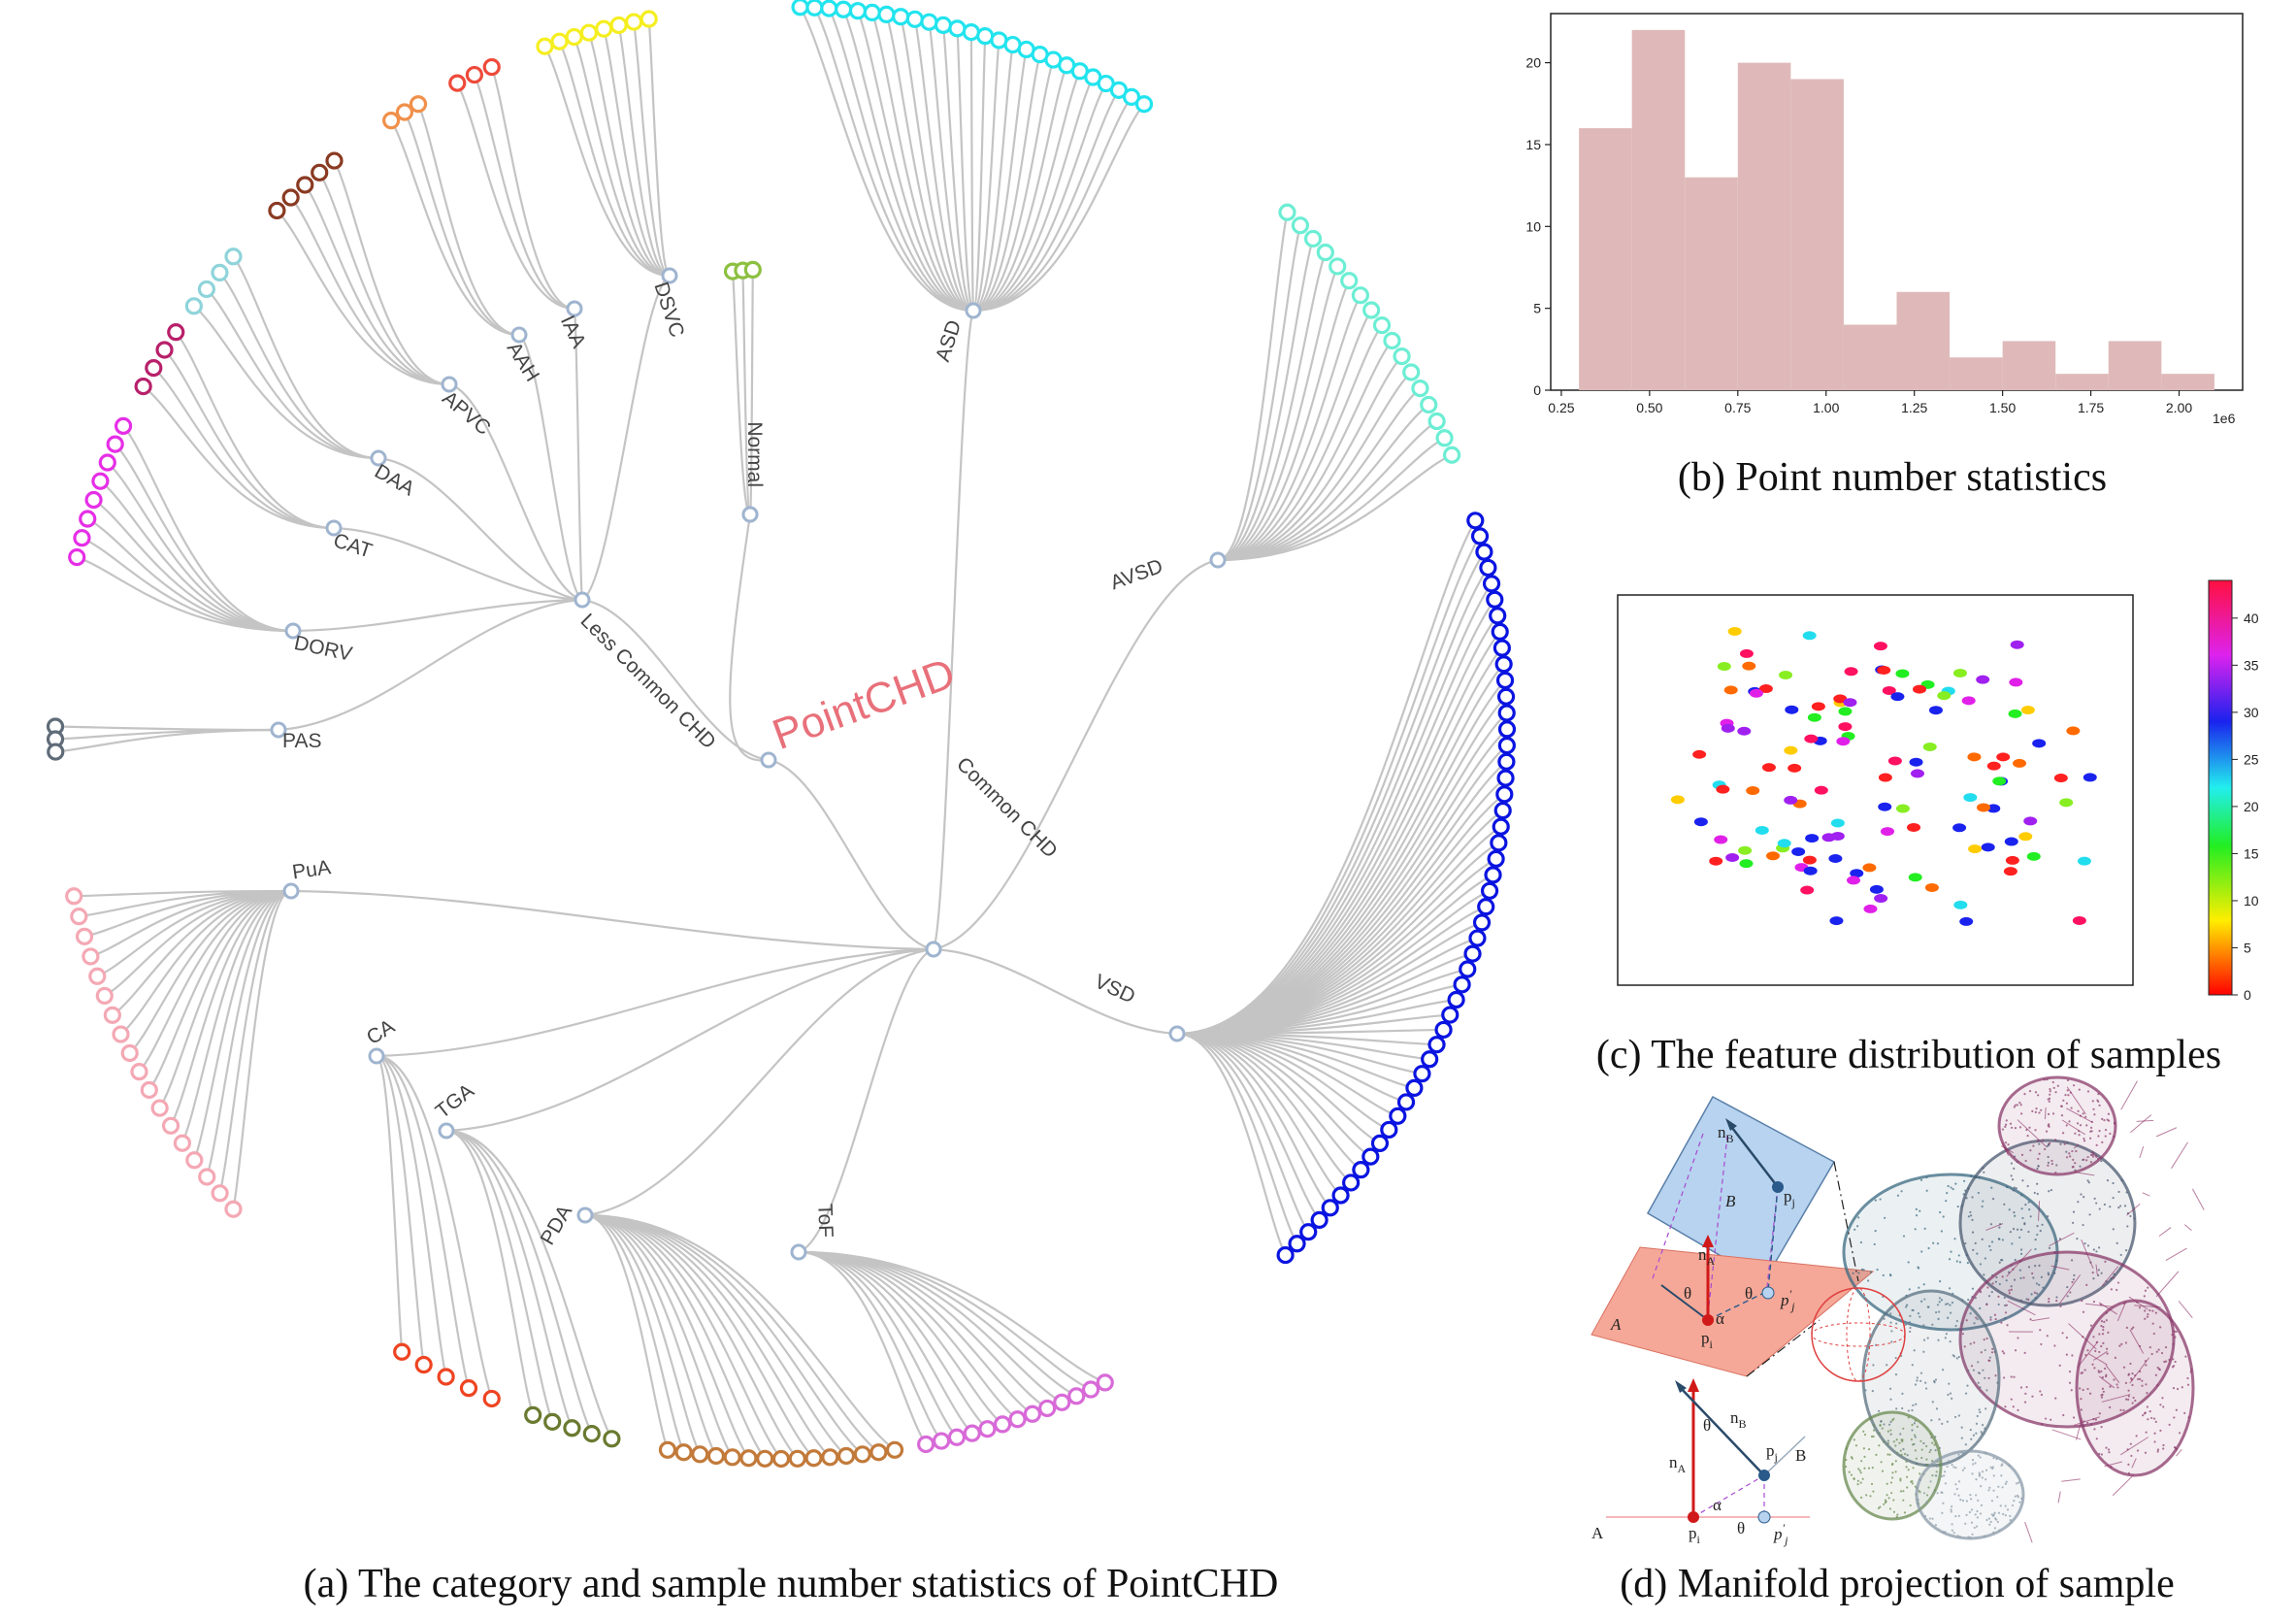 The image size is (2296, 1619). I want to click on category-node-tof, so click(798, 1252).